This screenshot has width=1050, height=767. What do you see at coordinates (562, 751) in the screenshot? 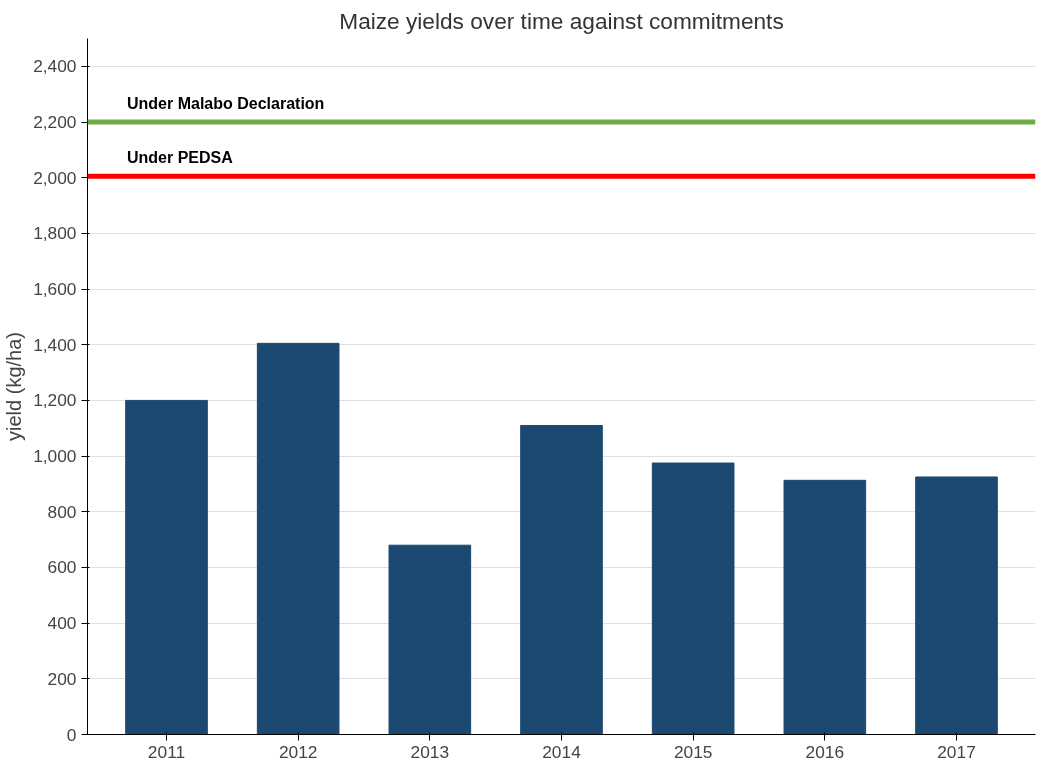
I see `x-tick-label: 2014` at bounding box center [562, 751].